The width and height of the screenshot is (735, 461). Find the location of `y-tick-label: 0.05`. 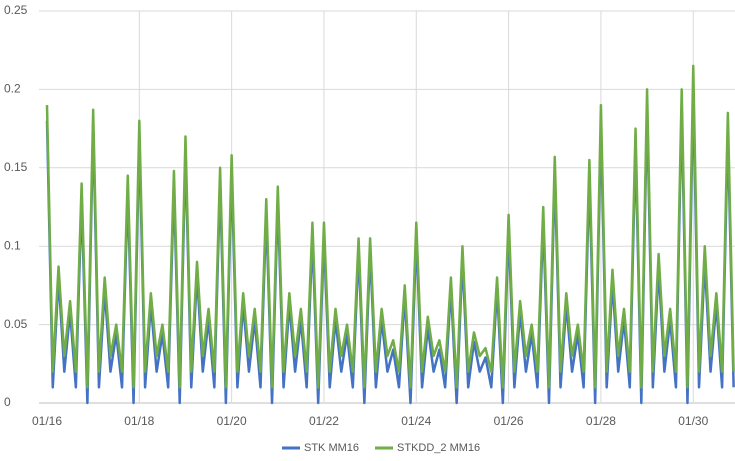

y-tick-label: 0.05 is located at coordinates (16, 324).